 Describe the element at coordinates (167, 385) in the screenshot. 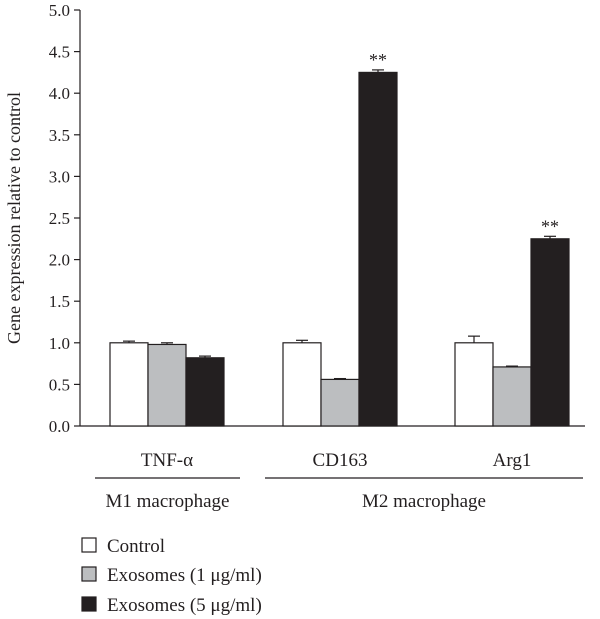

I see `bar-tnf-exosomes-1-g-ml` at that location.